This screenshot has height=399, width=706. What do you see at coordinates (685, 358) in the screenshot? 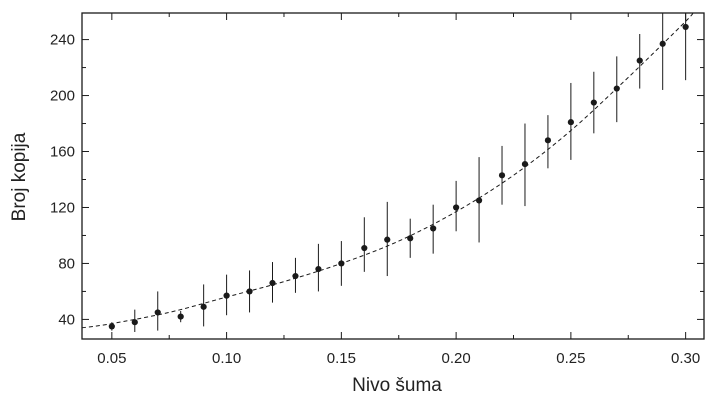
I see `x-tick-label: 0.30` at bounding box center [685, 358].